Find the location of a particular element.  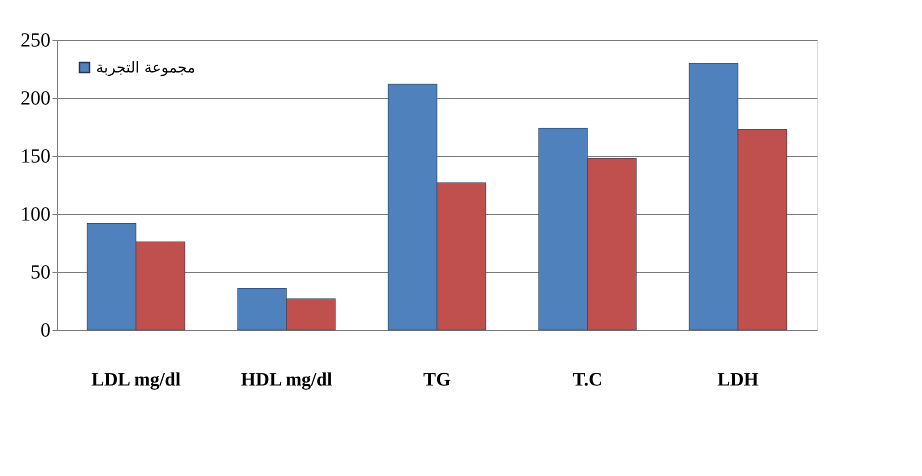

x-tick-label: TG is located at coordinates (437, 380).